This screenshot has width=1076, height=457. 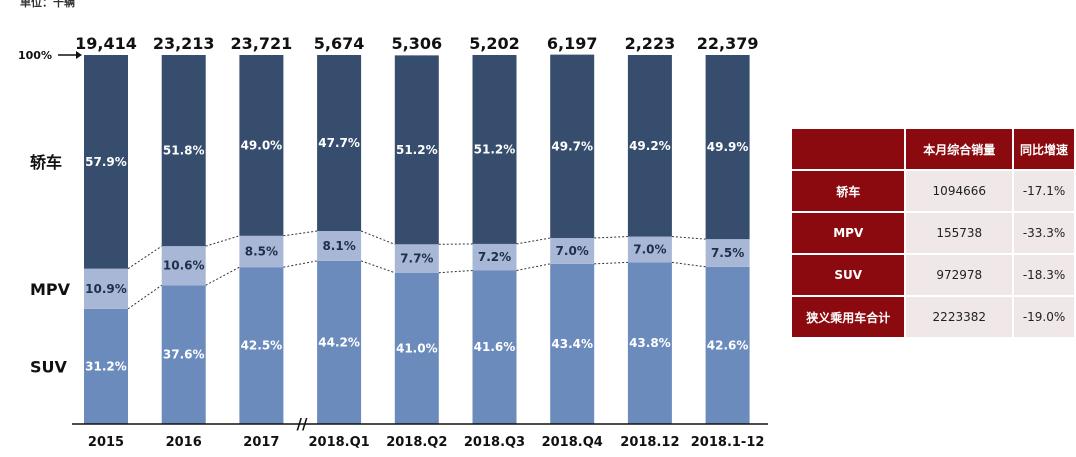 What do you see at coordinates (728, 442) in the screenshot?
I see `category-label: 2018.1-12` at bounding box center [728, 442].